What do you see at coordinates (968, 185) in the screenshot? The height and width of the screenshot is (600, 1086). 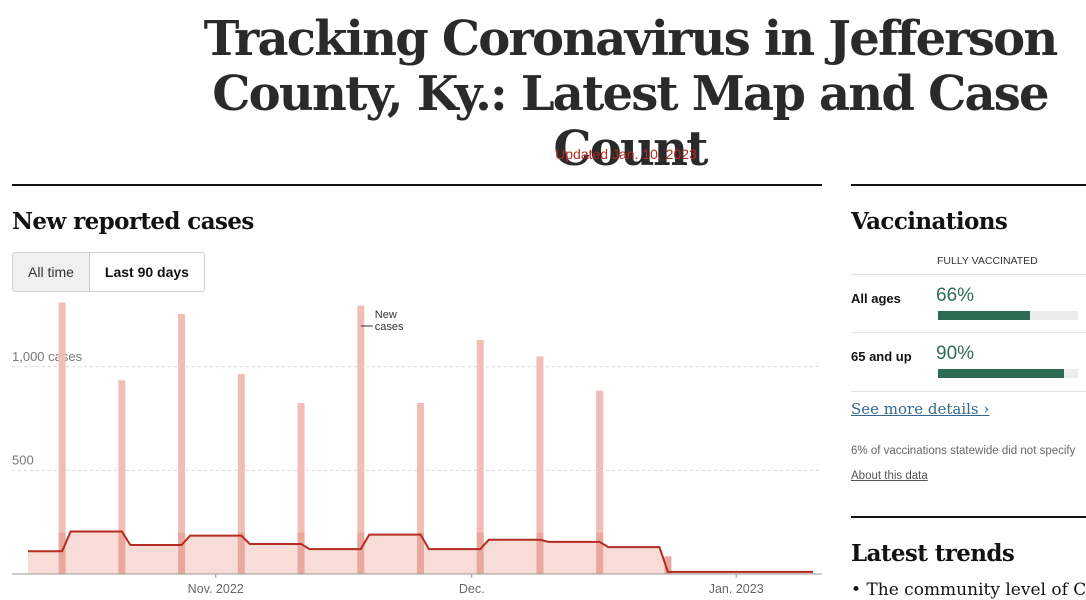 I see `vaccinations-top-rule` at bounding box center [968, 185].